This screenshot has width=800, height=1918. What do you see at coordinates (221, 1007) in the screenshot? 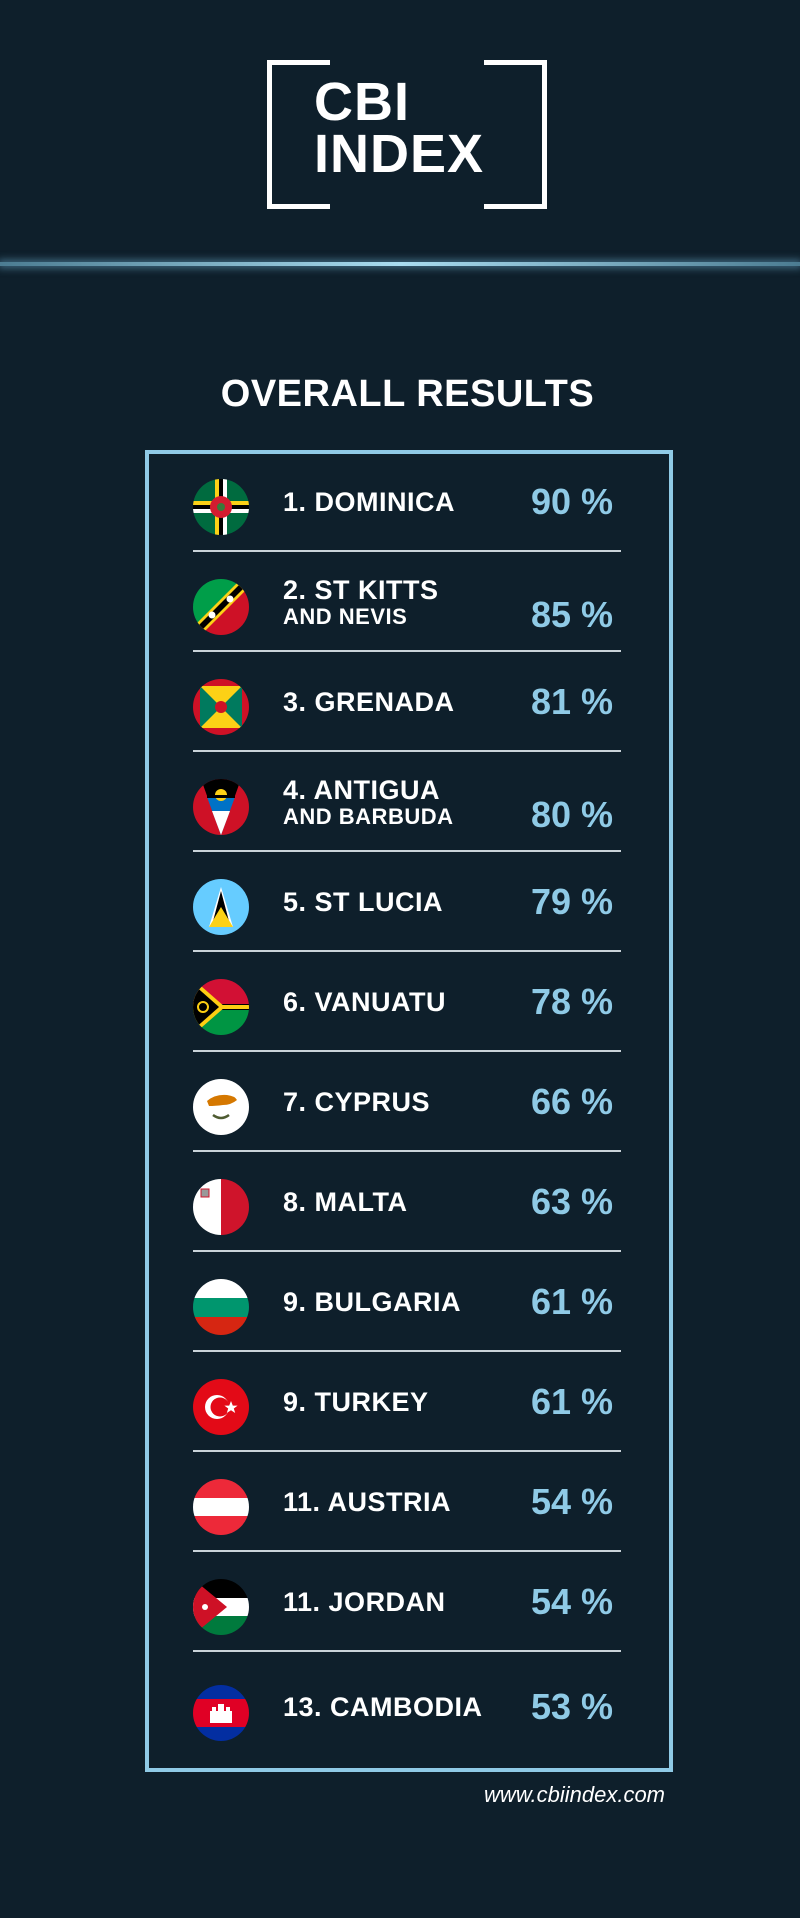
I see `vanuatu-flag-icon` at bounding box center [221, 1007].